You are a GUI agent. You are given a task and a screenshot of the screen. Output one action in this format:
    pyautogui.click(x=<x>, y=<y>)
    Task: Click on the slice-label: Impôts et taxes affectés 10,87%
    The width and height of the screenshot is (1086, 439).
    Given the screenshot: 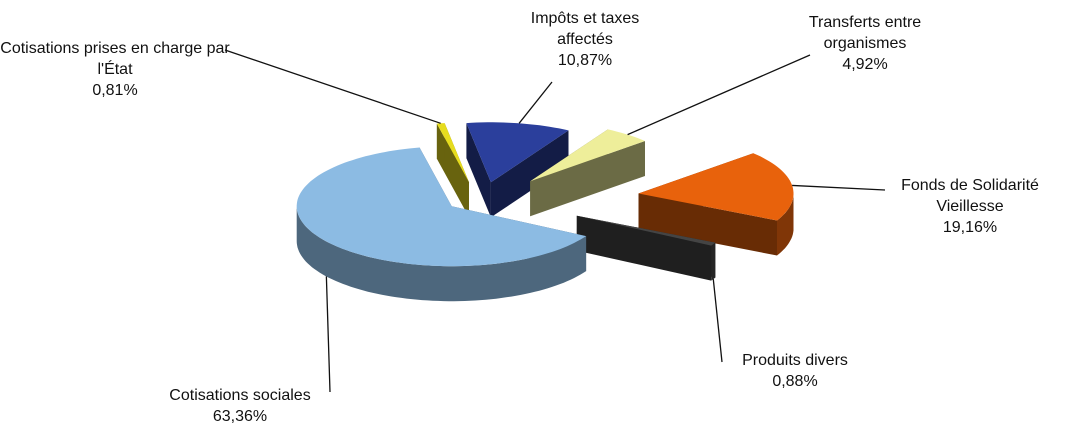 What is the action you would take?
    pyautogui.click(x=585, y=39)
    